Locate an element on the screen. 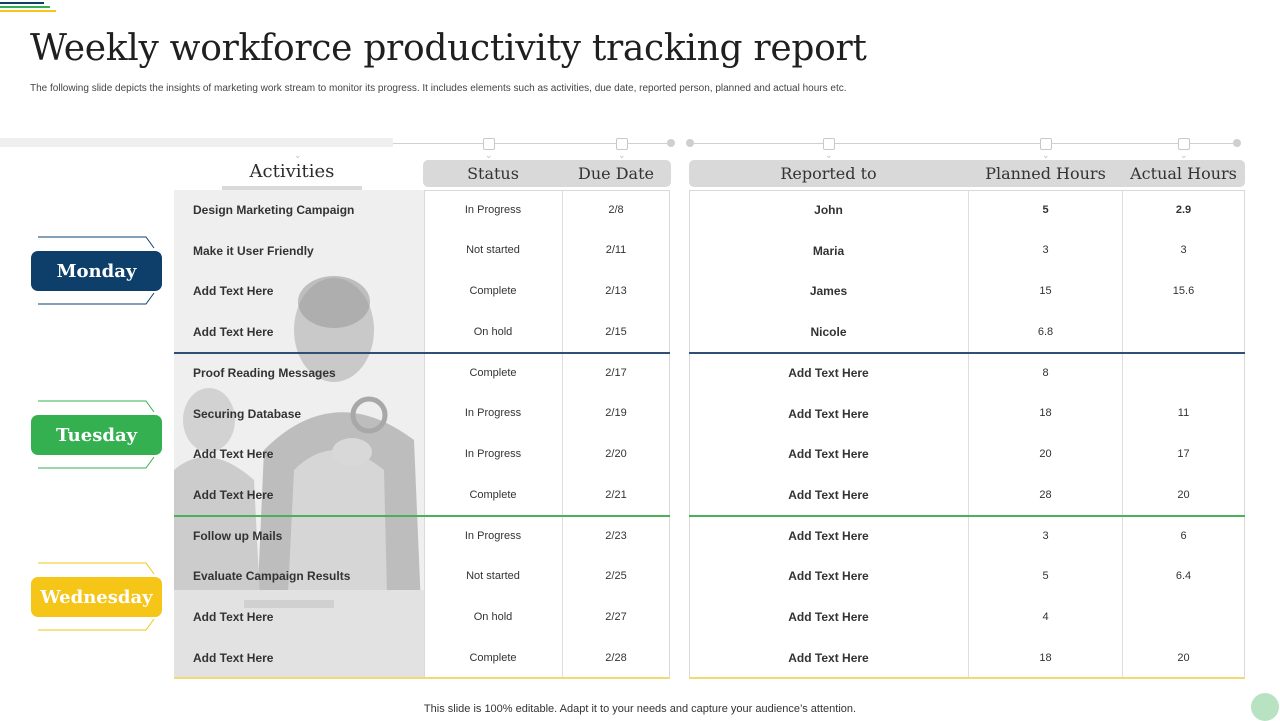 The height and width of the screenshot is (721, 1280). tuesday-separator-left is located at coordinates (422, 516).